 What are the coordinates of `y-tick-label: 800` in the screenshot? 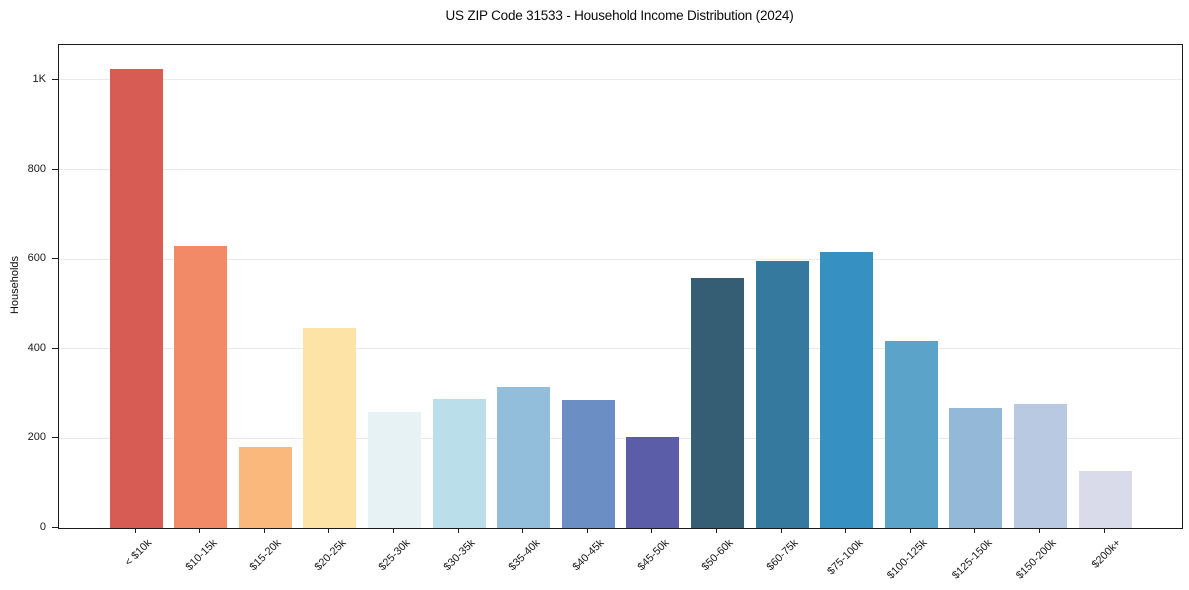 It's located at (36, 168).